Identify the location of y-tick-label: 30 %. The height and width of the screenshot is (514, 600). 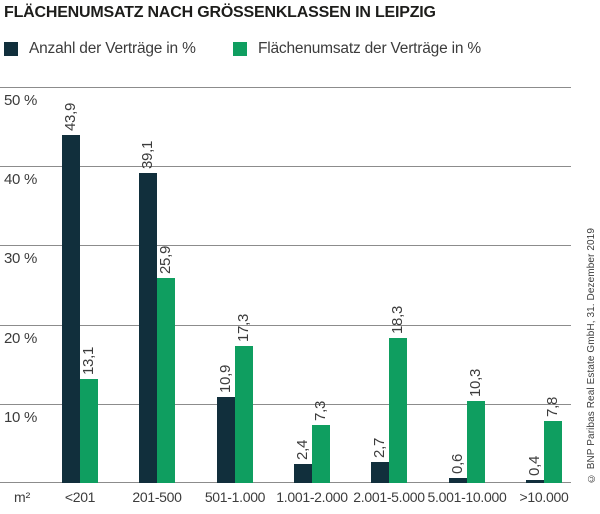
(20, 258).